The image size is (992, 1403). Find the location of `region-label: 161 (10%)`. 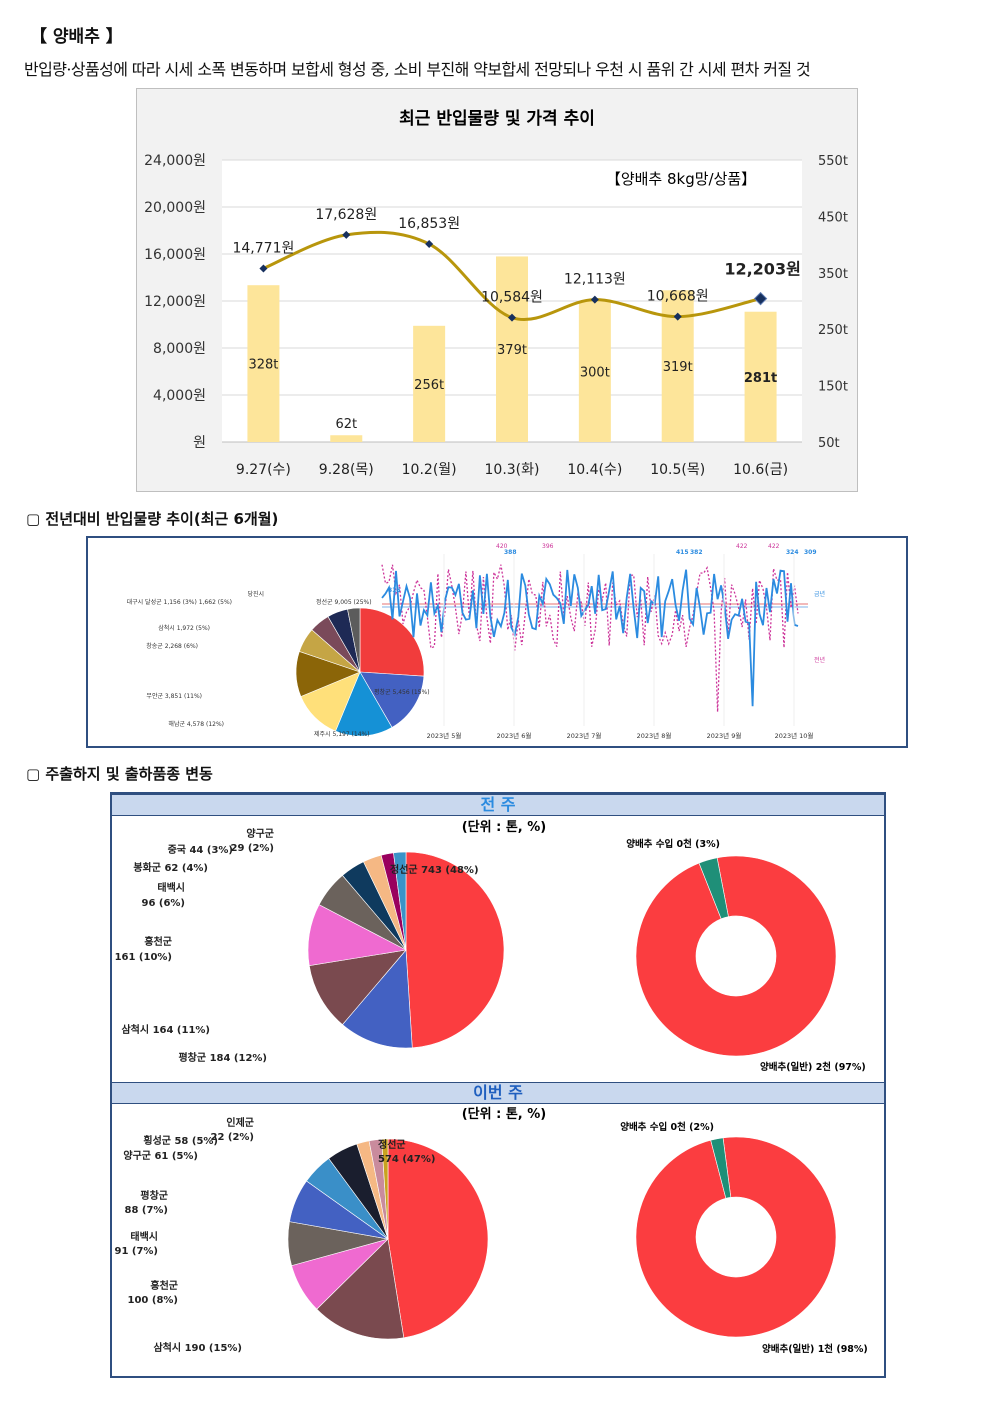

region-label: 161 (10%) is located at coordinates (143, 957).